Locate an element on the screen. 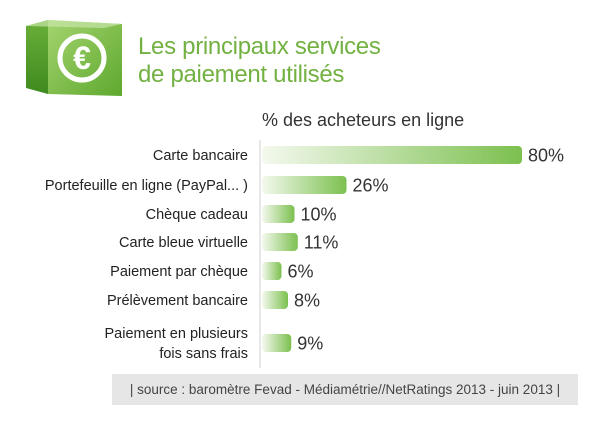  value-label: 8% is located at coordinates (307, 301).